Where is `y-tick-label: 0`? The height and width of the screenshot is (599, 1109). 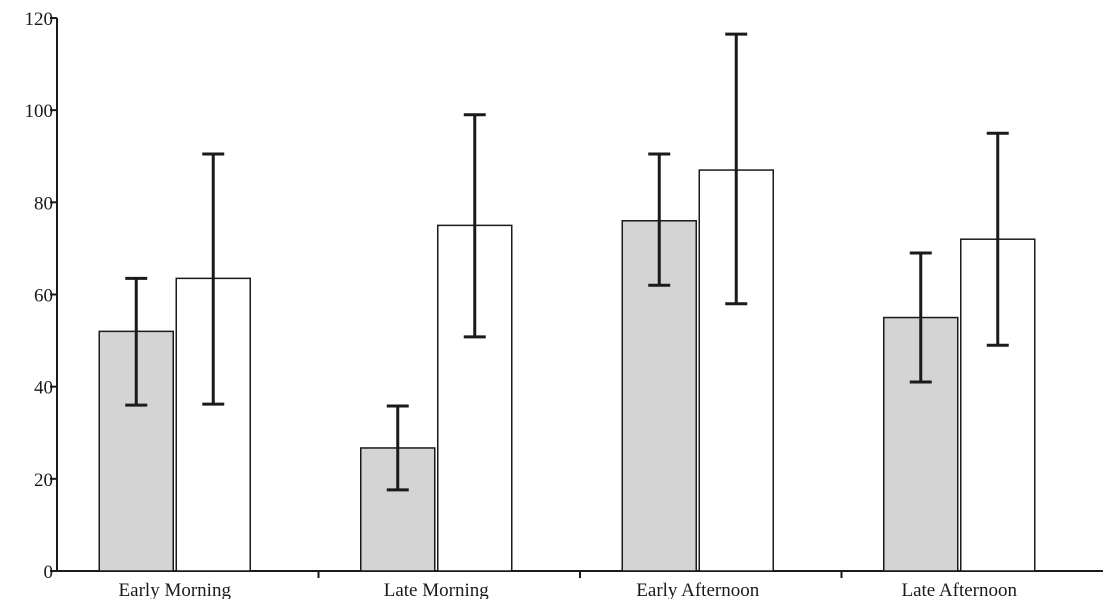 y-tick-label: 0 is located at coordinates (49, 572).